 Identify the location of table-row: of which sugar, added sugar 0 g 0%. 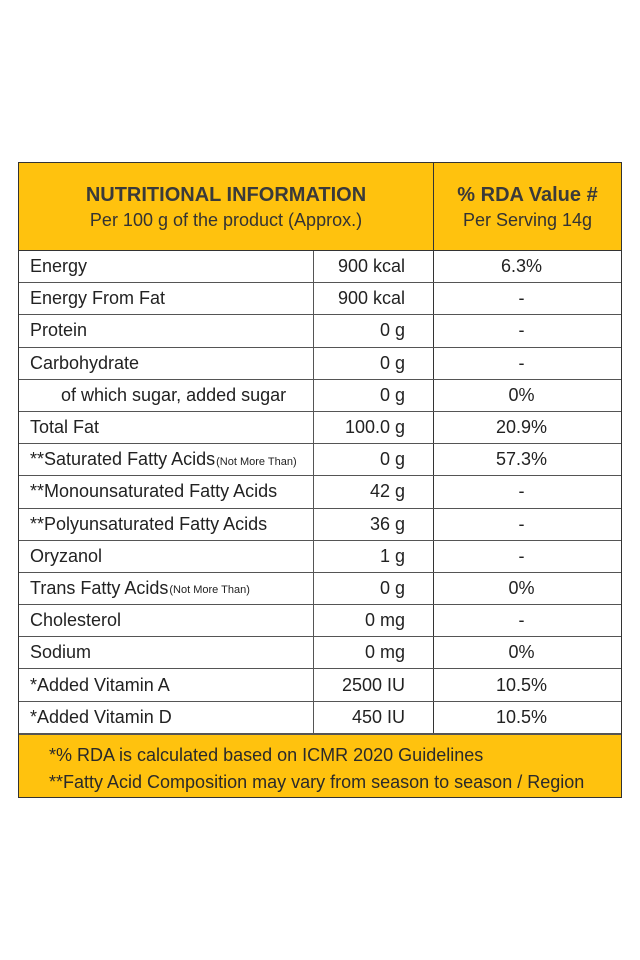
(320, 395).